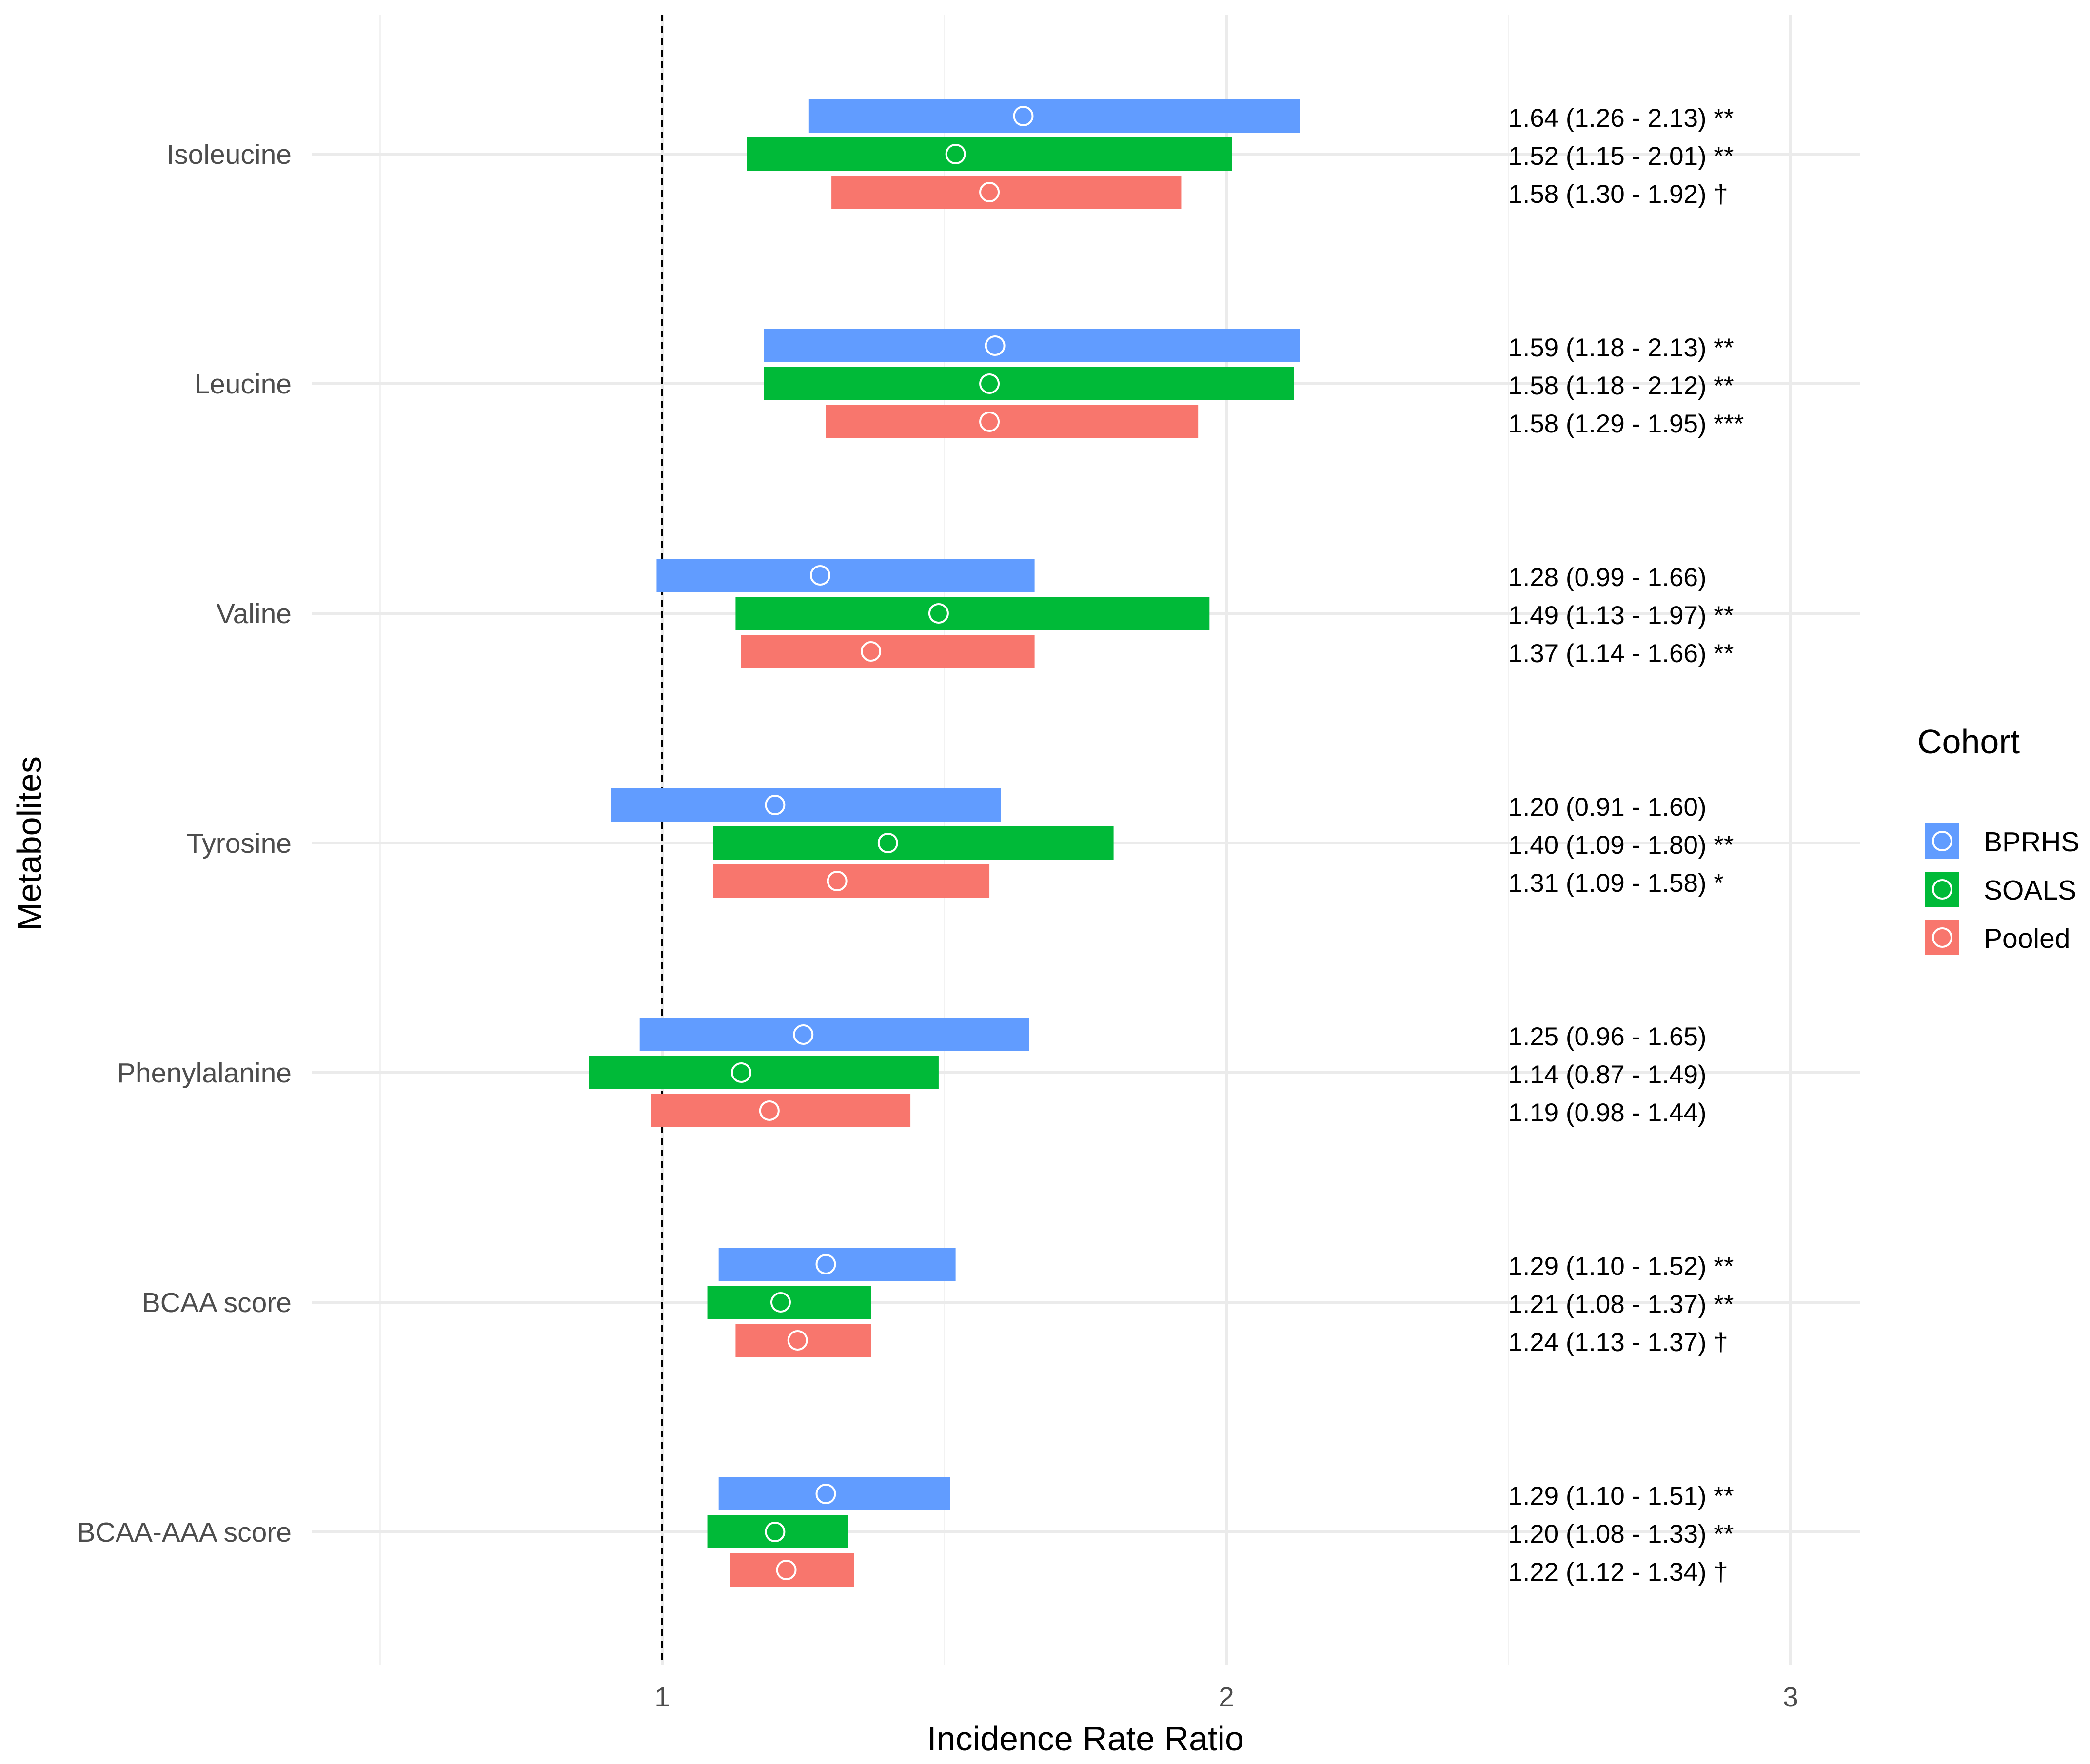  What do you see at coordinates (2027, 938) in the screenshot?
I see `legend-label-pooled: Pooled` at bounding box center [2027, 938].